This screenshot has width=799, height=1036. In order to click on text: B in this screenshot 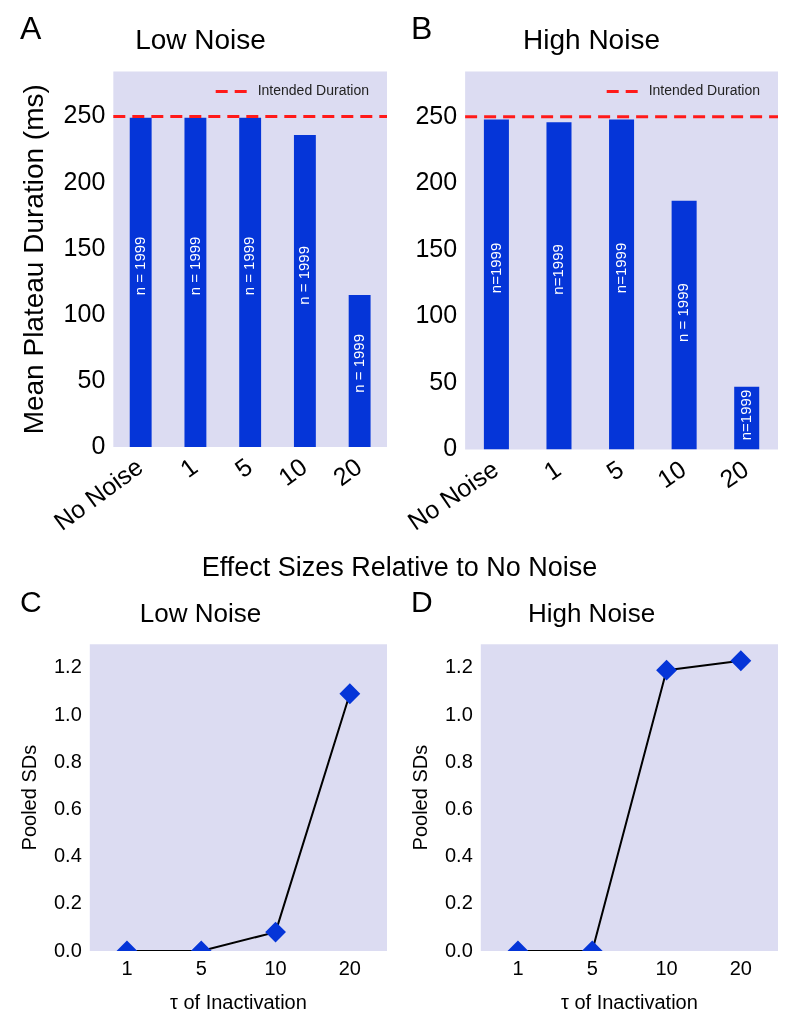, I will do `click(422, 27)`.